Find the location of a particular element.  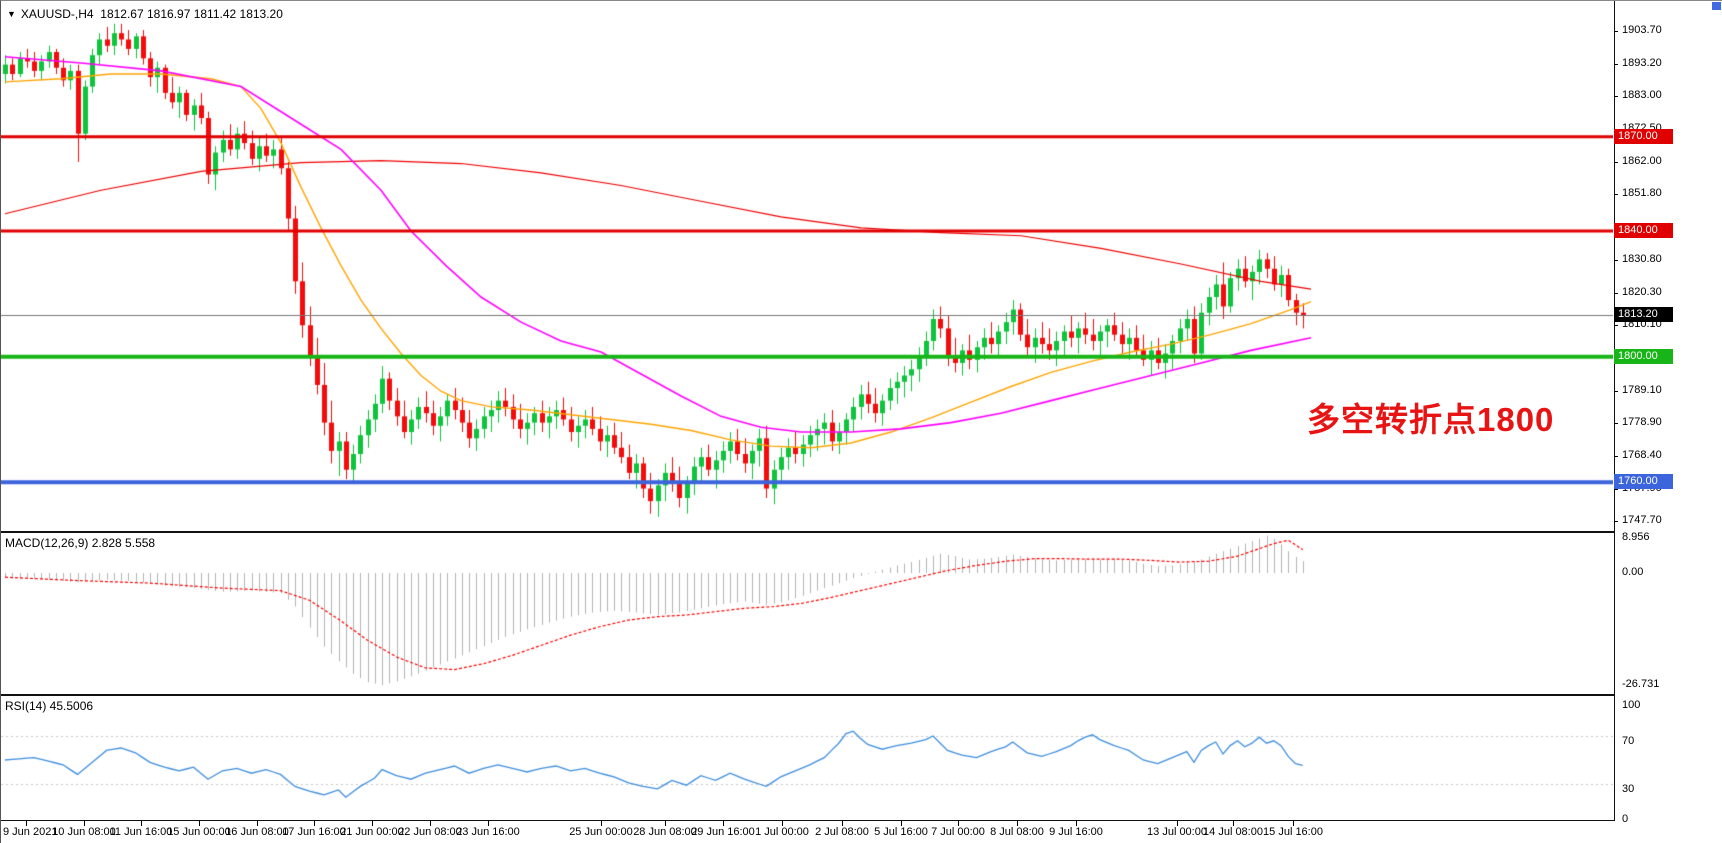

time-tick-label: 15 Jun 00:00 is located at coordinates (199, 832).